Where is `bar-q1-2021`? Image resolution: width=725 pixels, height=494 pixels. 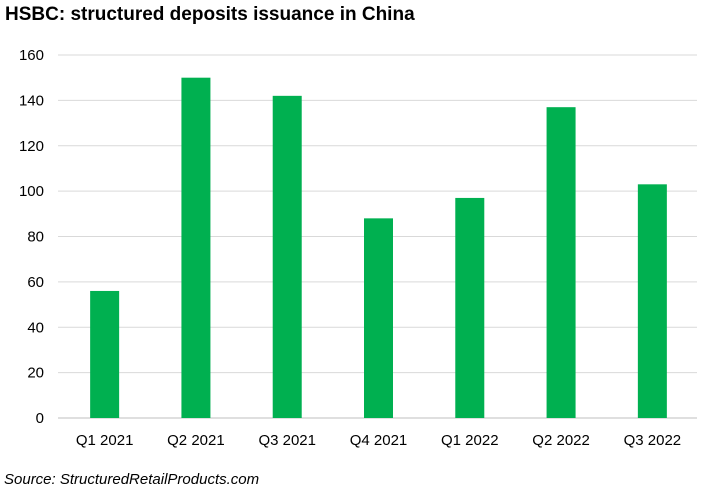
bar-q1-2021 is located at coordinates (105, 354).